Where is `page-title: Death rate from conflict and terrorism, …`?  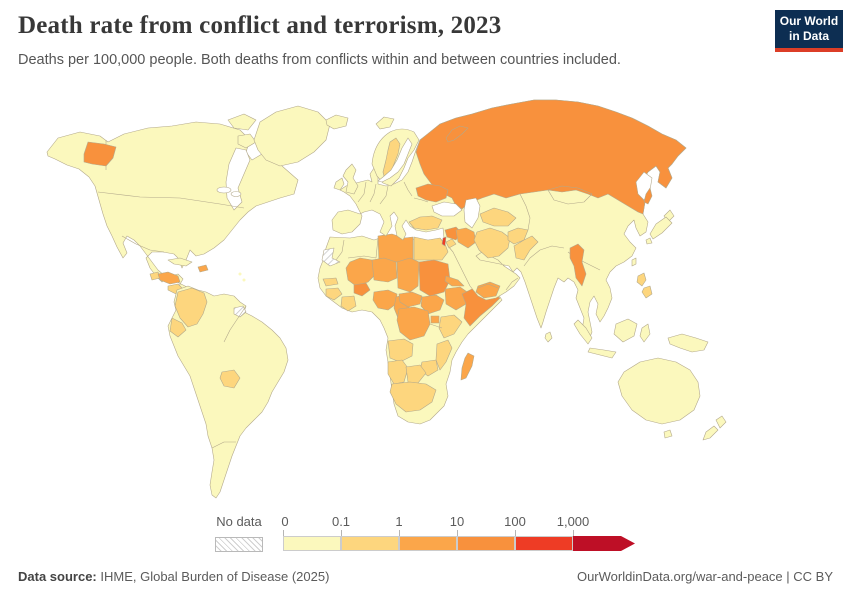 page-title: Death rate from conflict and terrorism, … is located at coordinates (260, 25).